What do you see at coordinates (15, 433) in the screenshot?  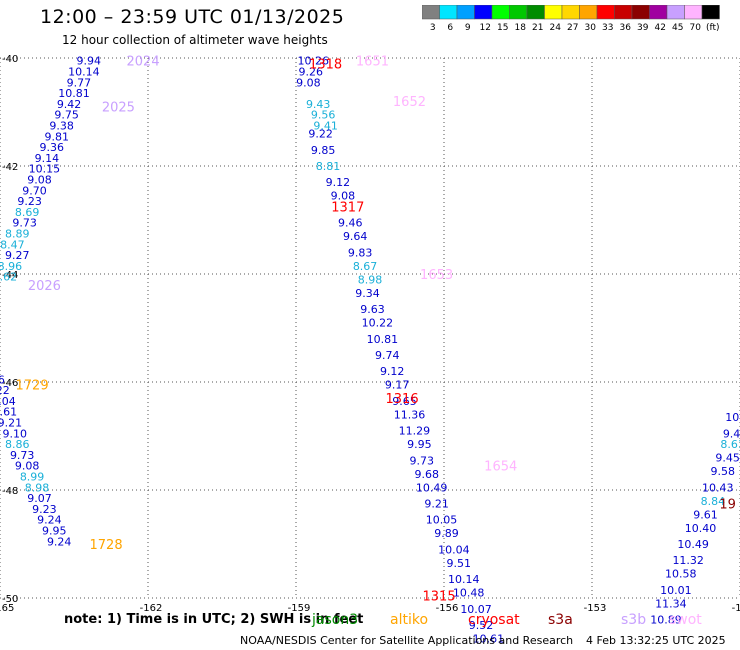 I see `wave-height-point: 9.10` at bounding box center [15, 433].